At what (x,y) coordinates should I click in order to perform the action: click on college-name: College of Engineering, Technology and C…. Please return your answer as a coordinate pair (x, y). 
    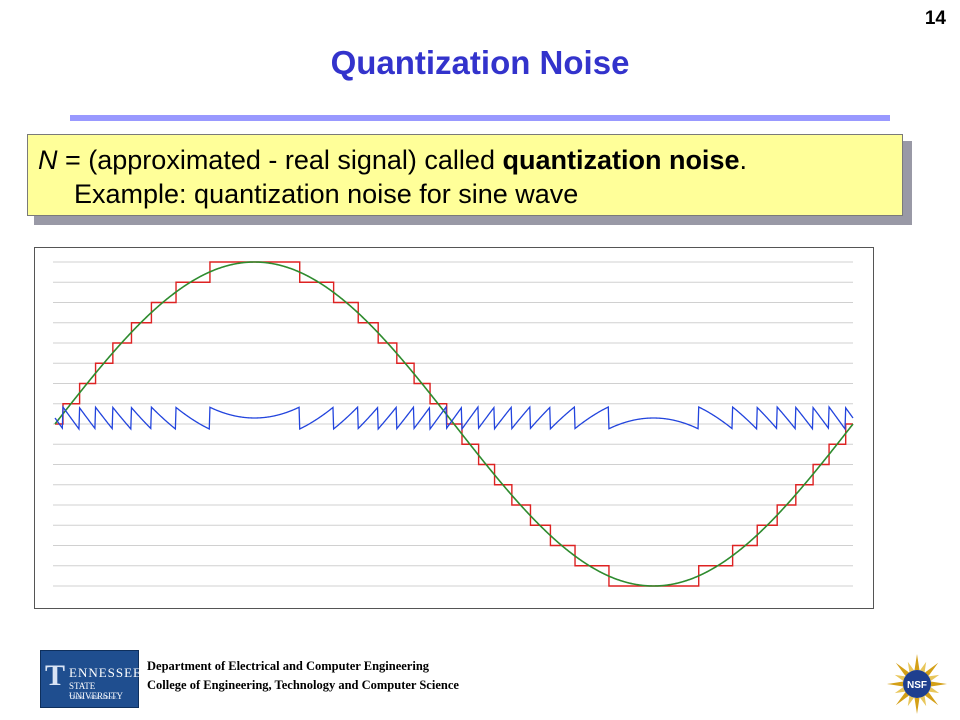
    Looking at the image, I should click on (303, 685).